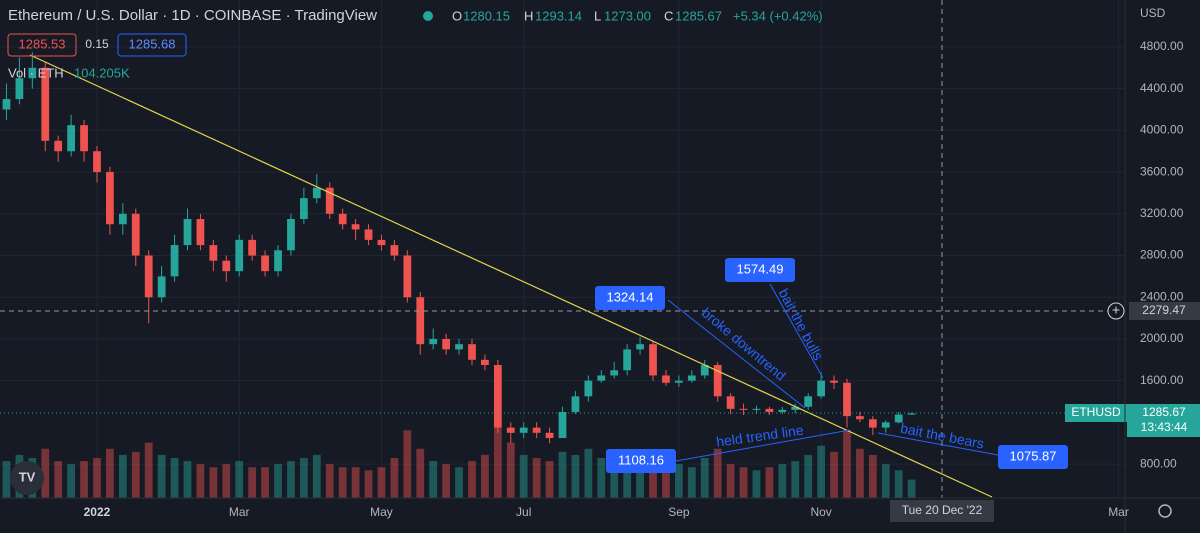 The width and height of the screenshot is (1200, 533). What do you see at coordinates (523, 512) in the screenshot?
I see `x-tick-label: Jul` at bounding box center [523, 512].